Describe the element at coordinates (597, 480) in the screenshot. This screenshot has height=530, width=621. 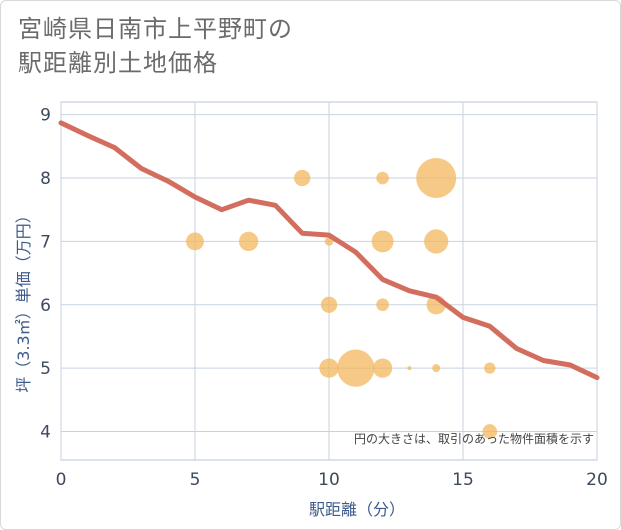
I see `x-tick-label: 20` at that location.